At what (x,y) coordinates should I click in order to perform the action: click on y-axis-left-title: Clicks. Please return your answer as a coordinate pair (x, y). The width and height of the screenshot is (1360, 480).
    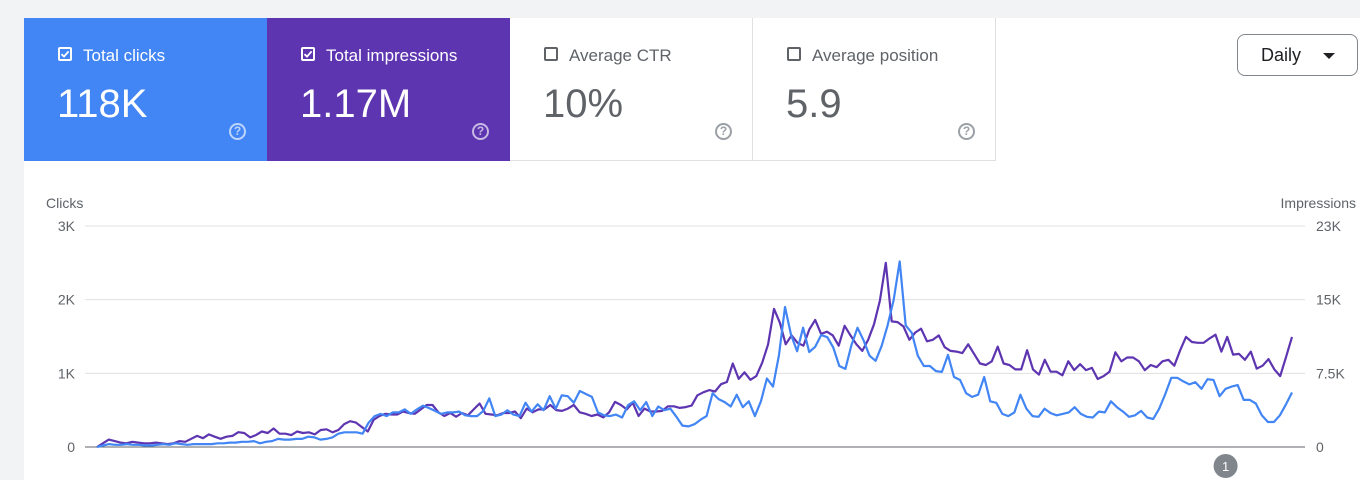
    Looking at the image, I should click on (64, 203).